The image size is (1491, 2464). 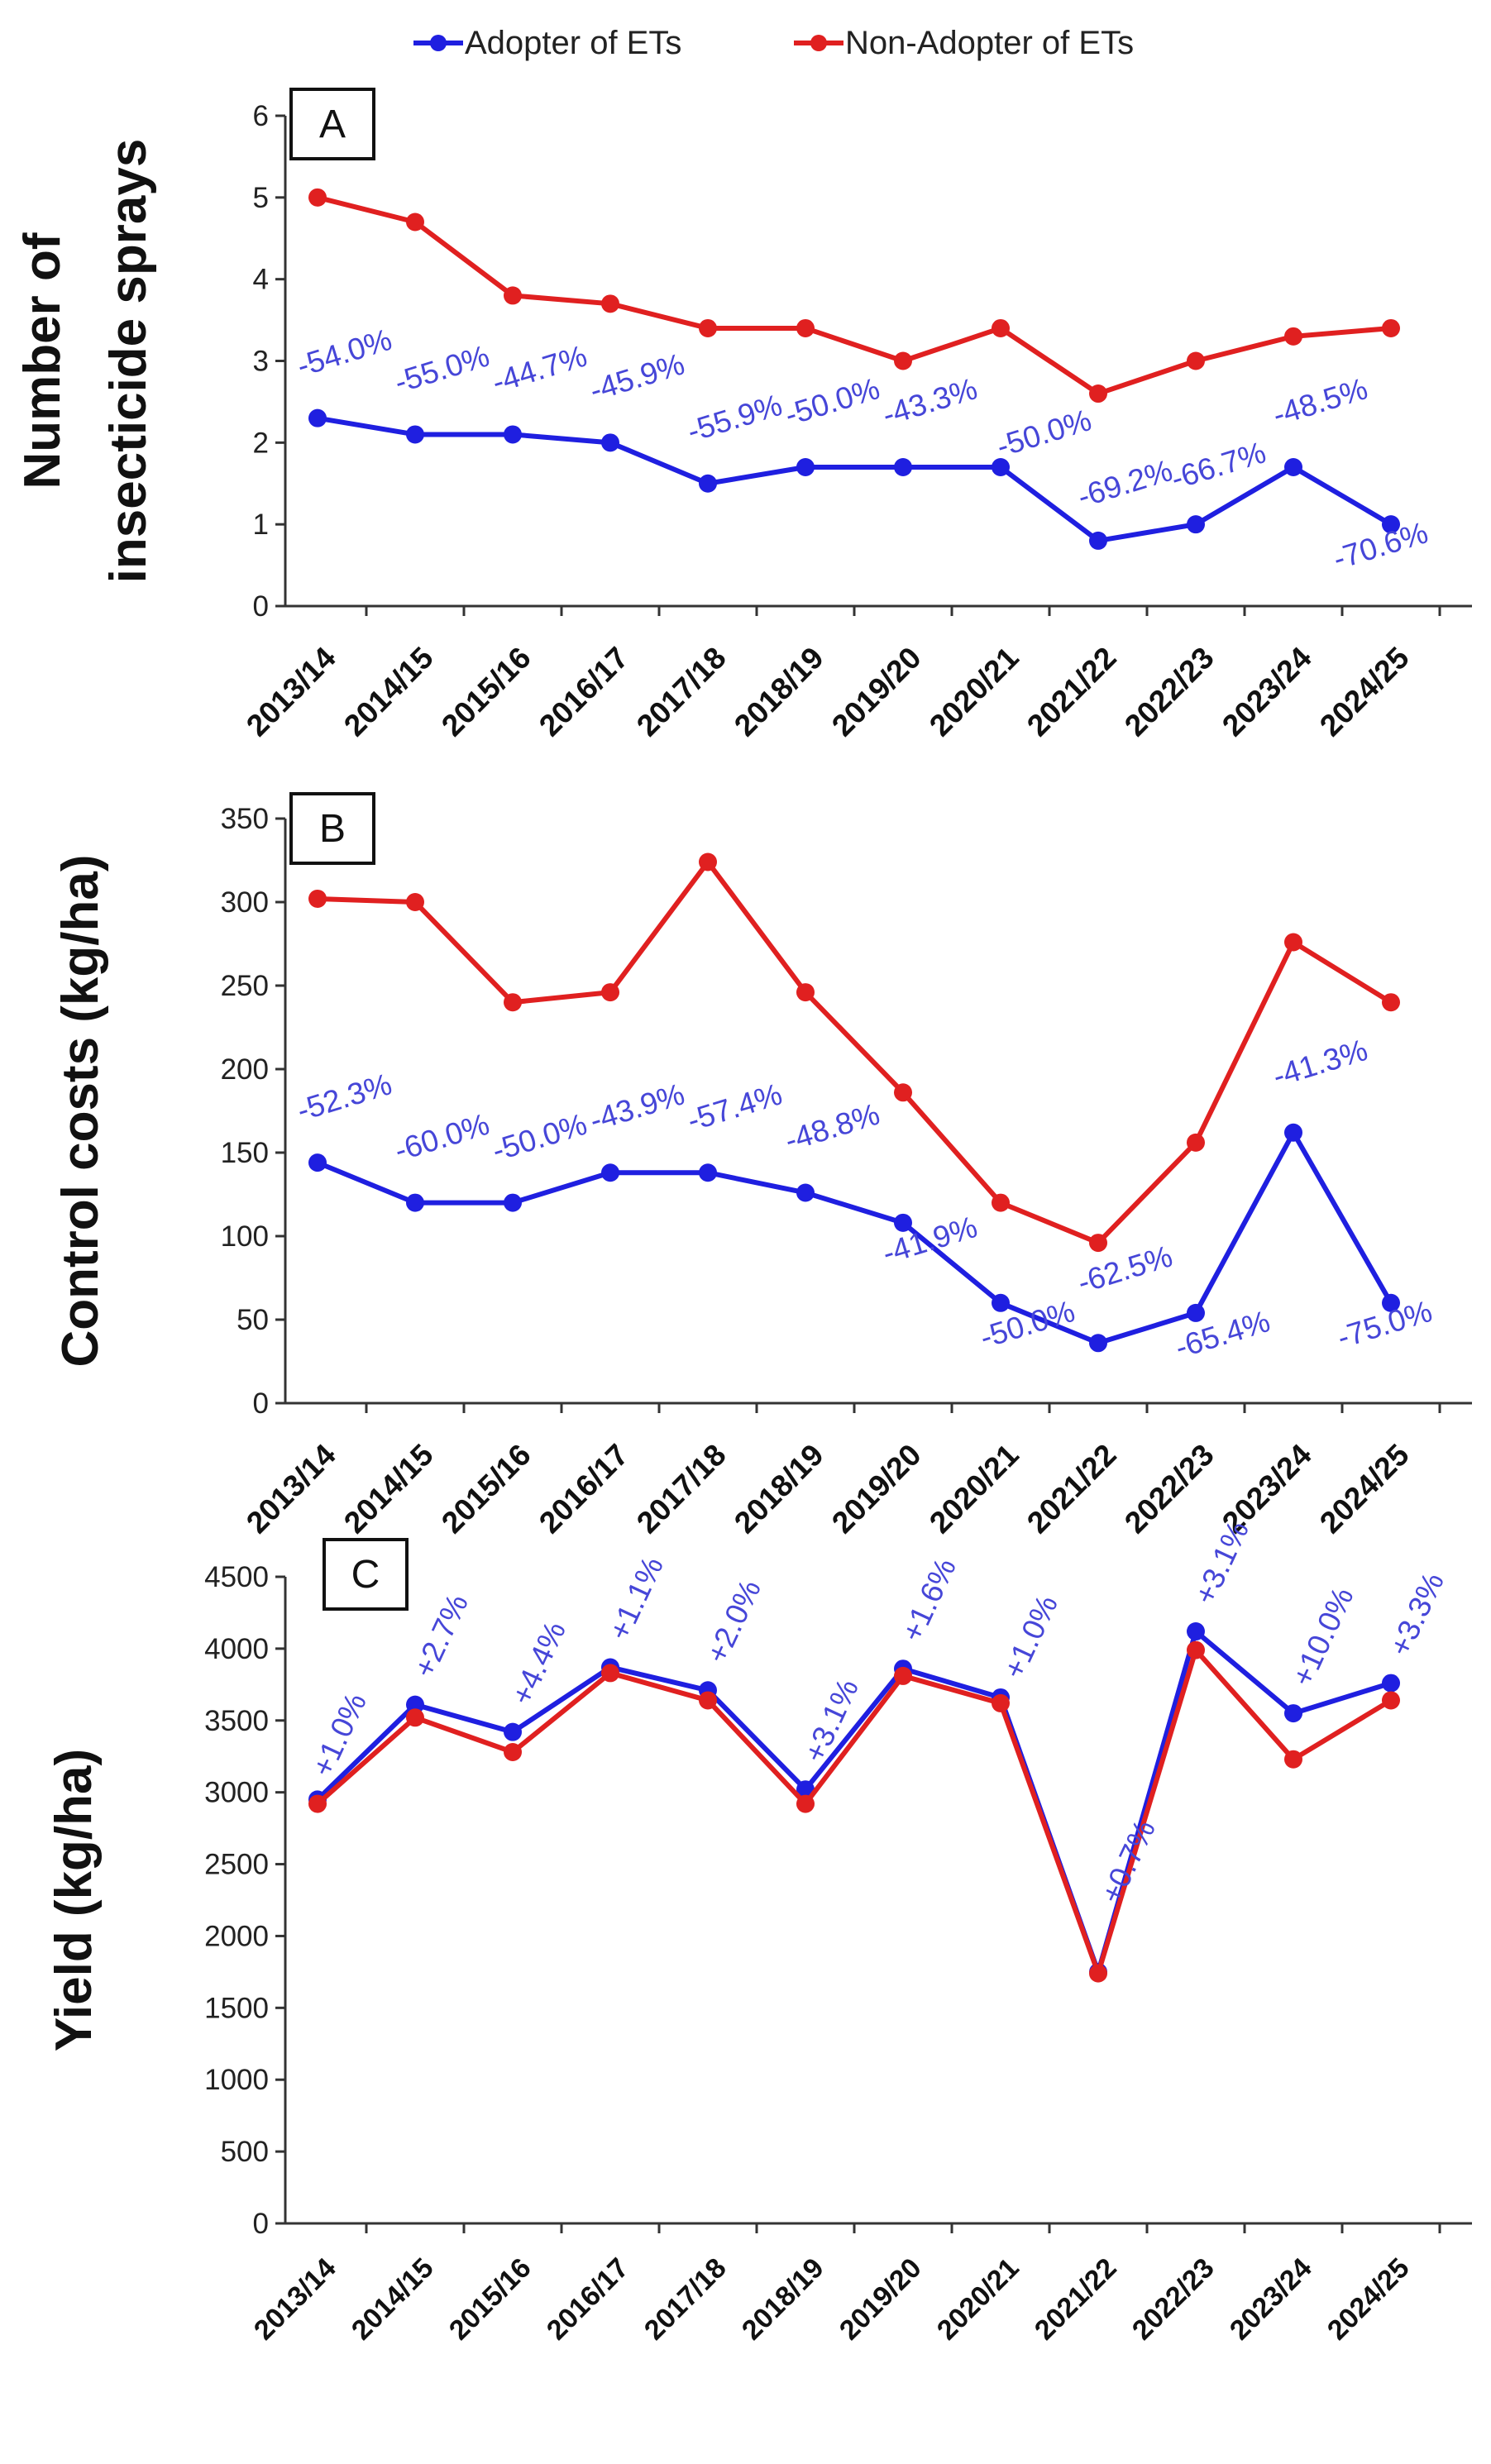 I want to click on panel-a-x-category-label: 2016/17, so click(x=584, y=692).